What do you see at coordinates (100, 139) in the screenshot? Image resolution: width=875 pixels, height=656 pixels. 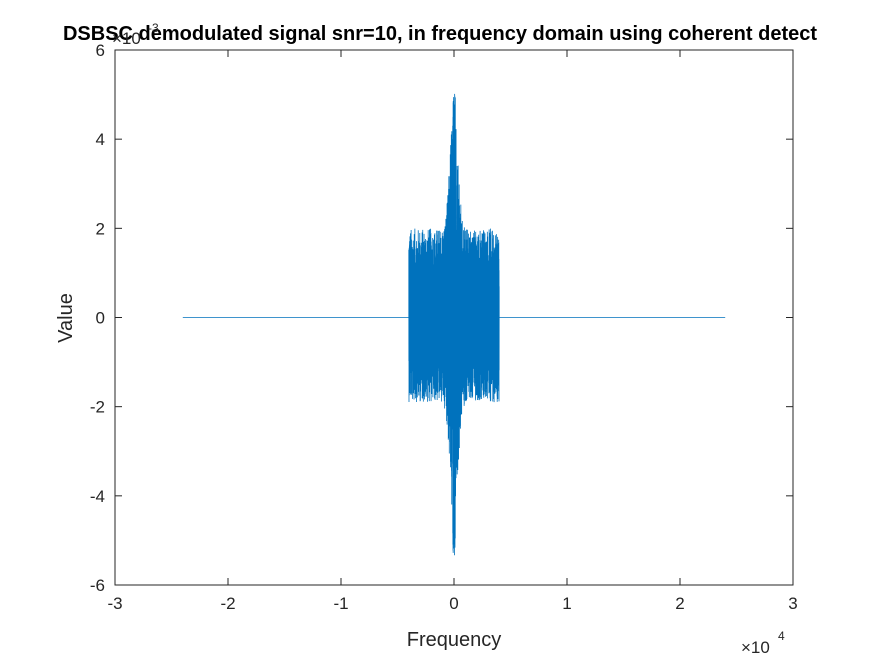 I see `y-tick-label: 4` at bounding box center [100, 139].